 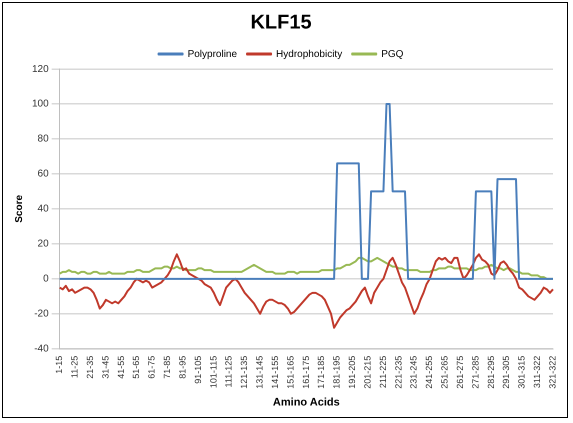 What do you see at coordinates (213, 372) in the screenshot?
I see `x-tick-label: 101-115` at bounding box center [213, 372].